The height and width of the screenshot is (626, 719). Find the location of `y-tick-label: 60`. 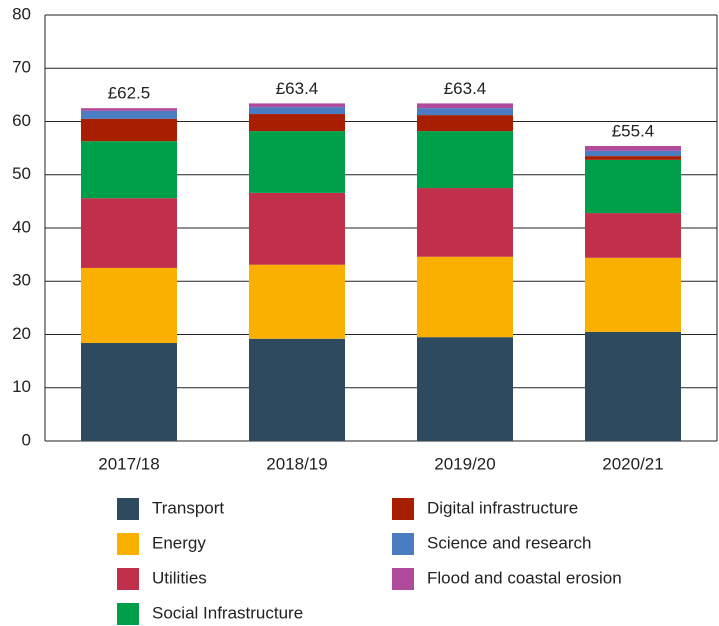

y-tick-label: 60 is located at coordinates (21, 120).